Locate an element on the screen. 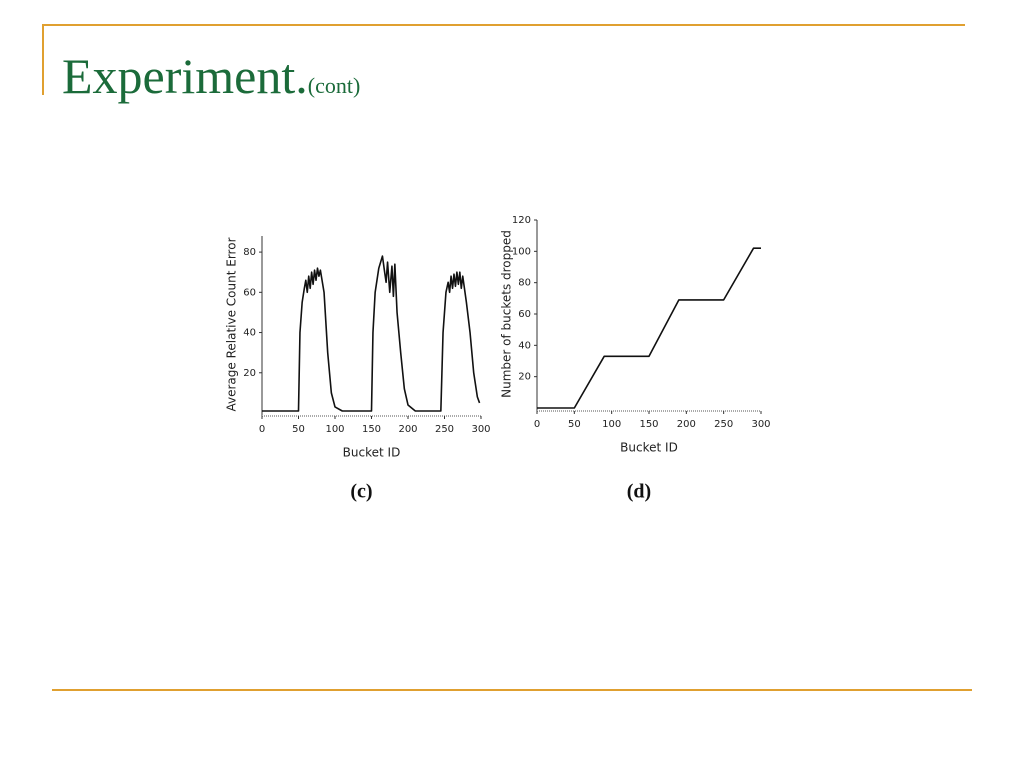  slide-title: Experiment.(cont) is located at coordinates (211, 76).